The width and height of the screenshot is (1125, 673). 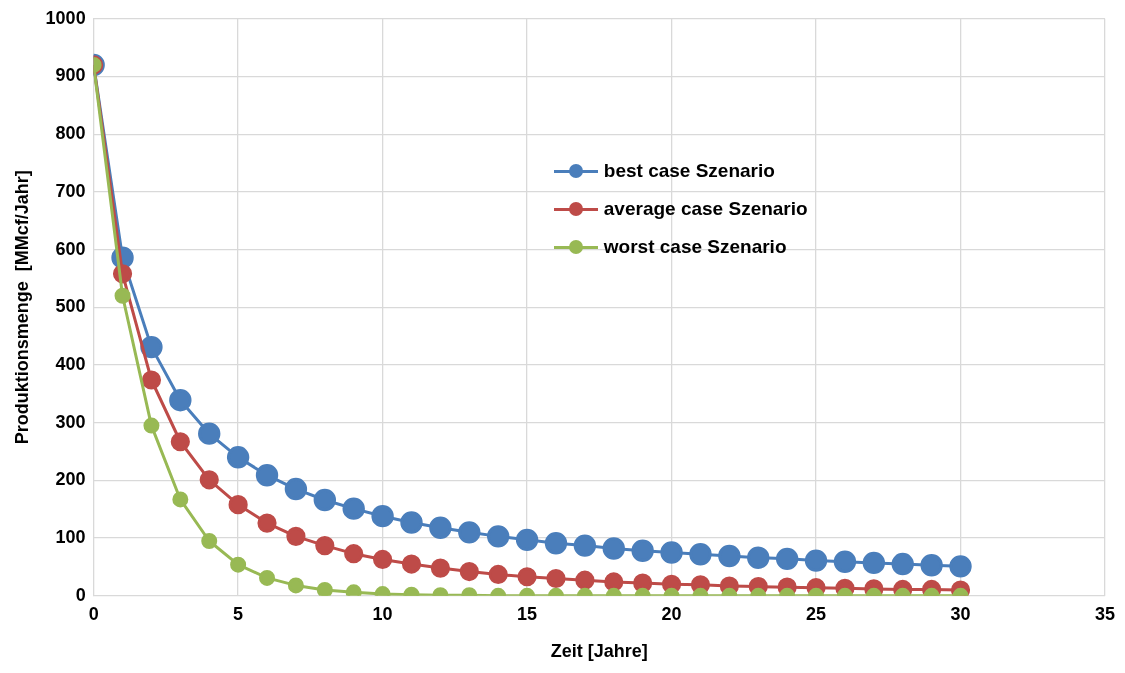 I want to click on y-tick-label: 600, so click(x=70, y=248).